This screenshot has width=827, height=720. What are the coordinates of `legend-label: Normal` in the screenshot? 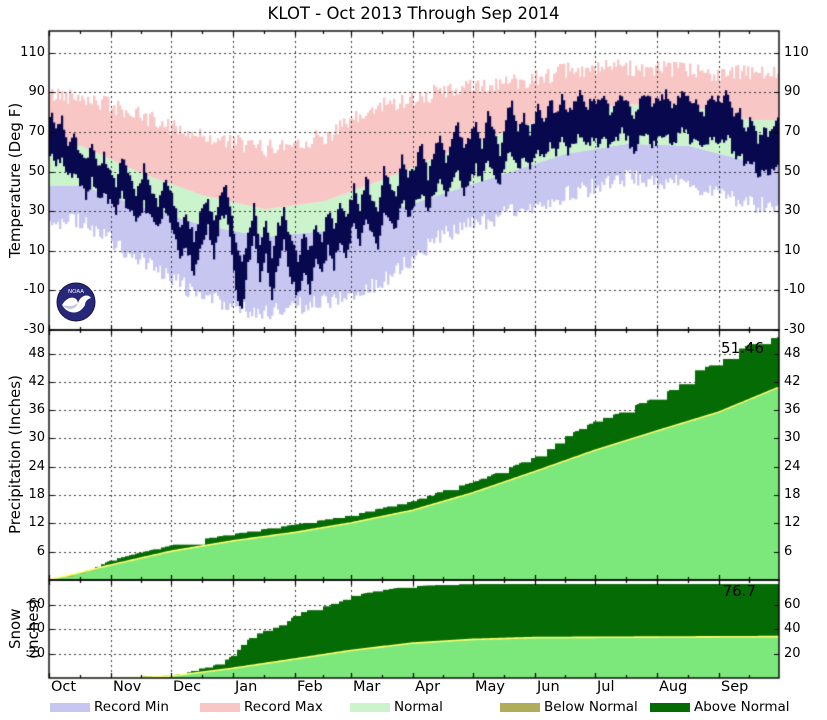 It's located at (418, 707).